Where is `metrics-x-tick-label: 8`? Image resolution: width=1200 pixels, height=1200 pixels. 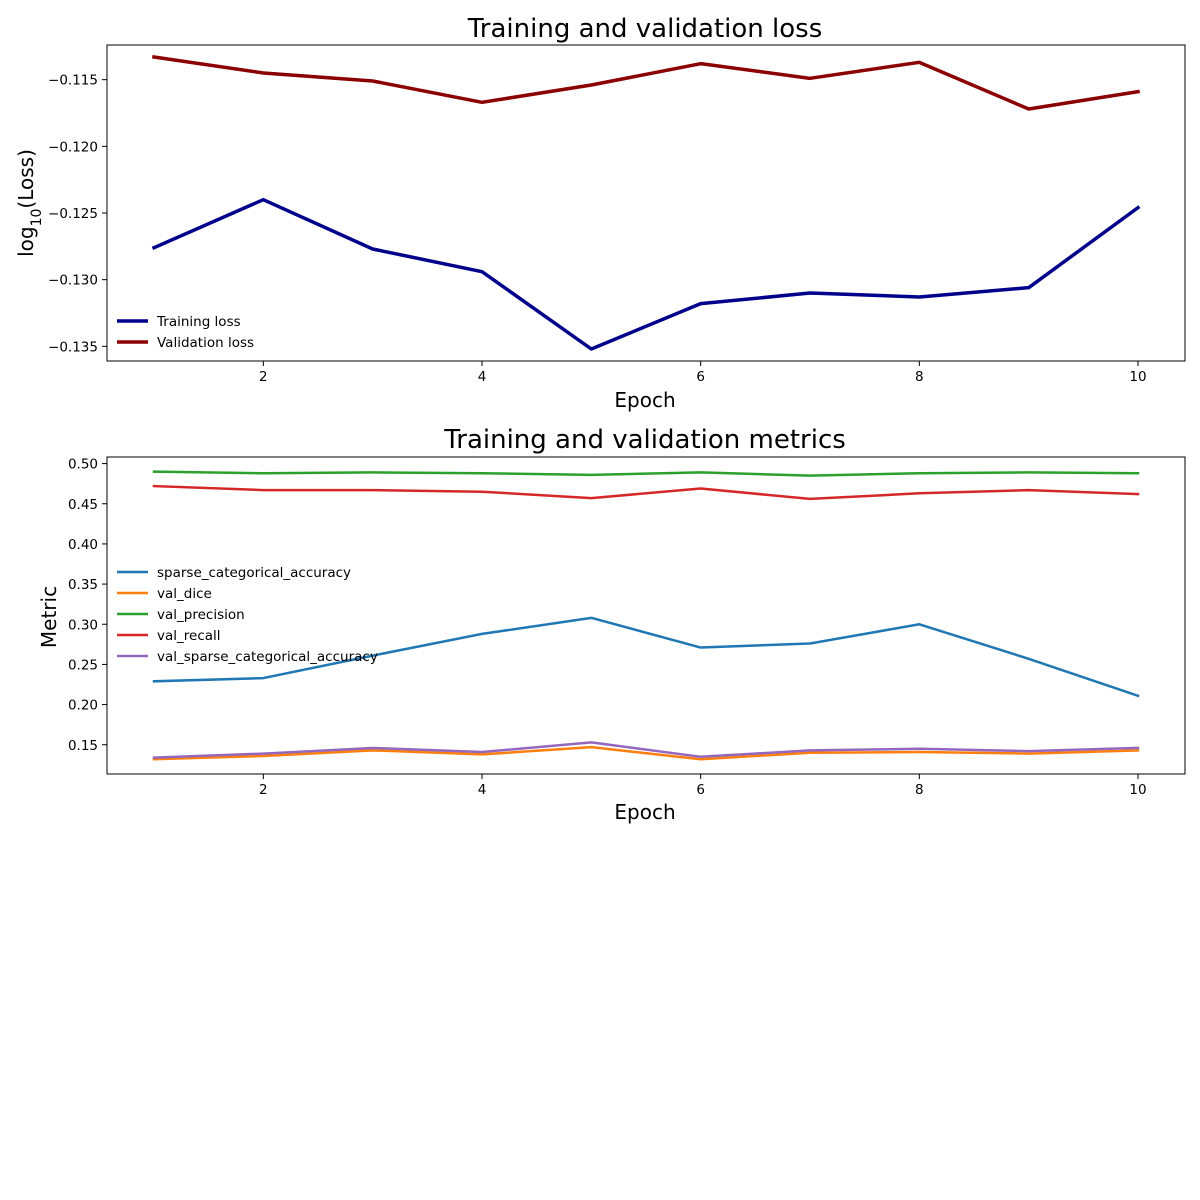 metrics-x-tick-label: 8 is located at coordinates (919, 790).